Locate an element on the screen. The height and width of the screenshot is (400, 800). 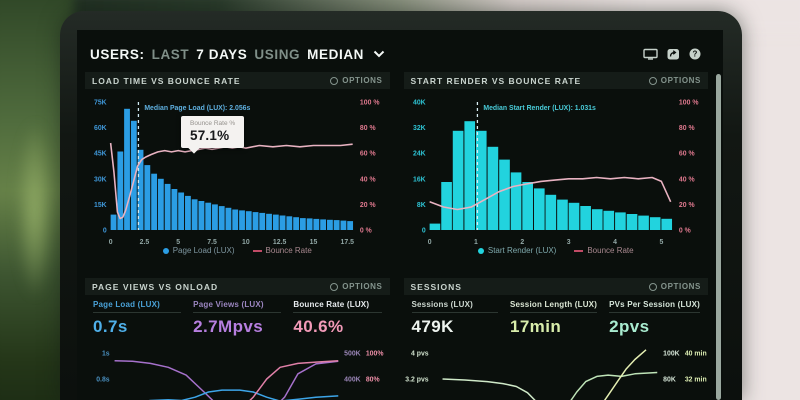
svg-text: 40 min is located at coordinates (695, 353).